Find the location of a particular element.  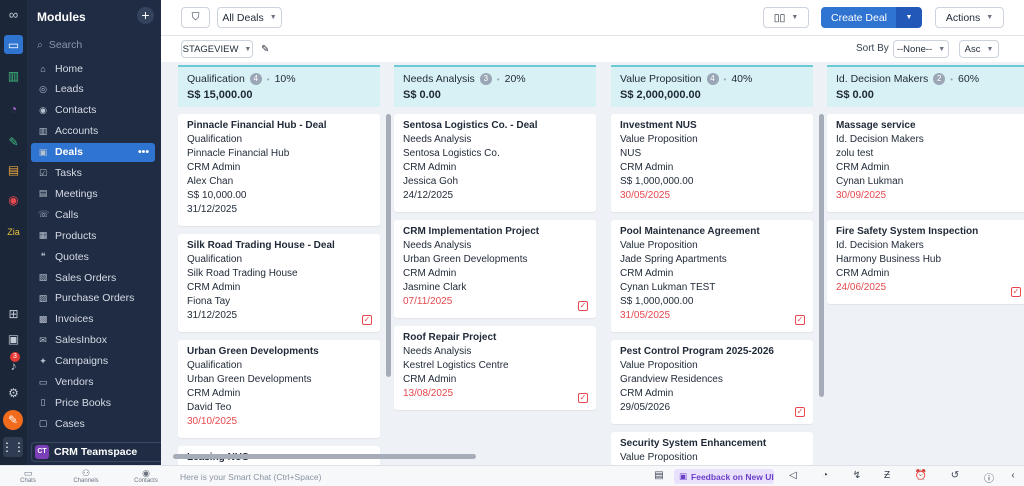

deal-name: Urban Green Developments is located at coordinates (253, 351).